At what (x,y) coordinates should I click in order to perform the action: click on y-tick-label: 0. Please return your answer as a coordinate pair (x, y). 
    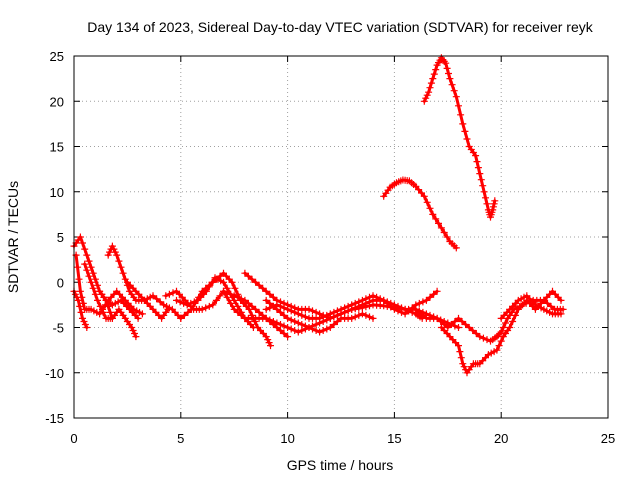
    Looking at the image, I should click on (60, 282).